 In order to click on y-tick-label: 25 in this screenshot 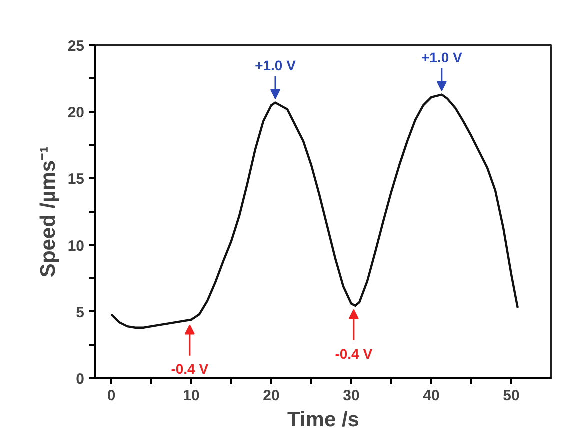, I will do `click(76, 46)`.